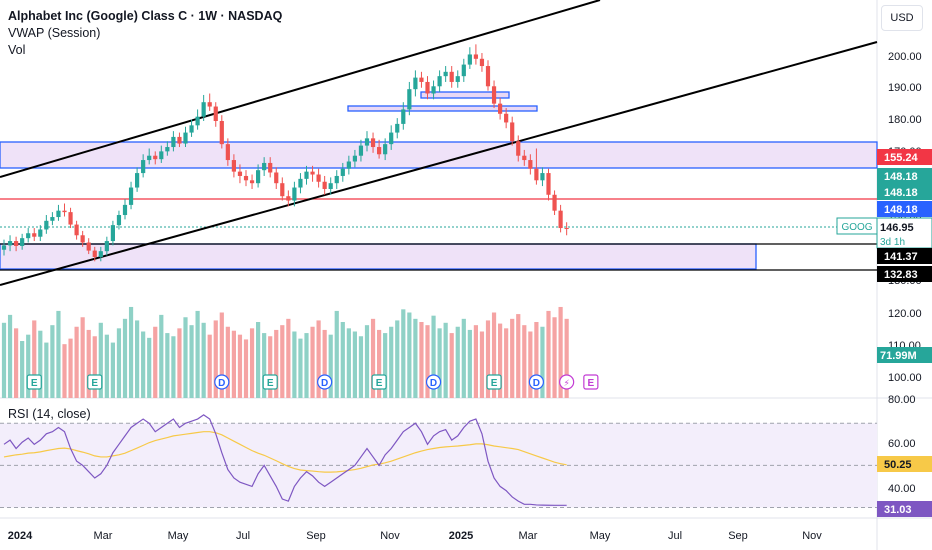 Image resolution: width=932 pixels, height=550 pixels. What do you see at coordinates (54, 33) in the screenshot?
I see `vwap-indicator-label: VWAP (Session)` at bounding box center [54, 33].